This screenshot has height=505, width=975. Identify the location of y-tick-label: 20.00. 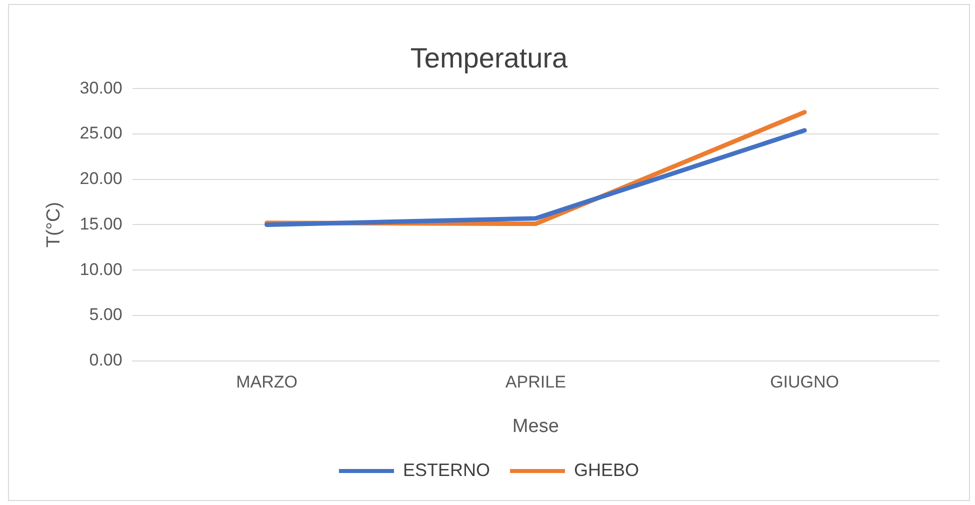
(101, 178).